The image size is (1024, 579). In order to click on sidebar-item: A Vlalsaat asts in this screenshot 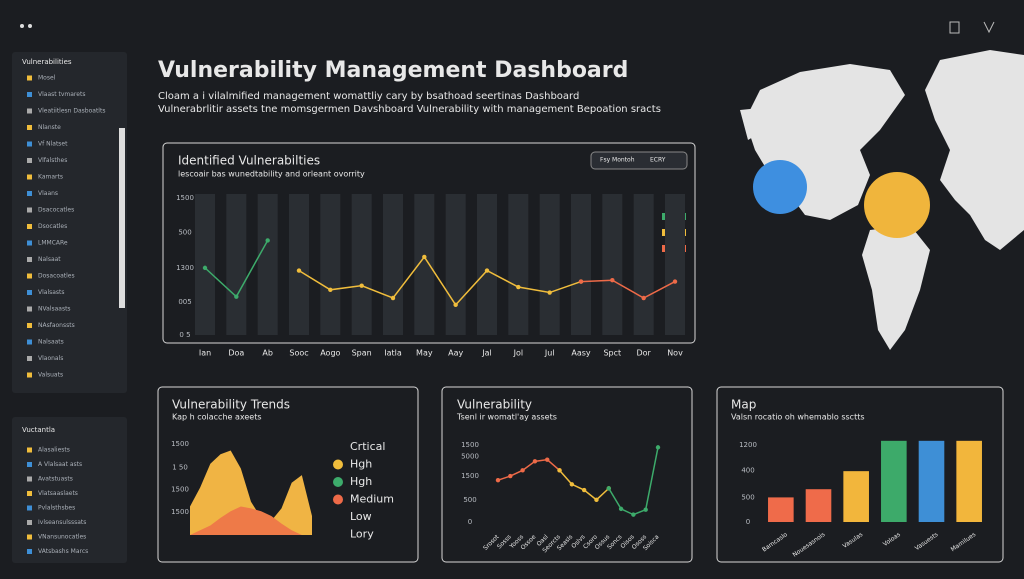, I will do `click(60, 464)`.